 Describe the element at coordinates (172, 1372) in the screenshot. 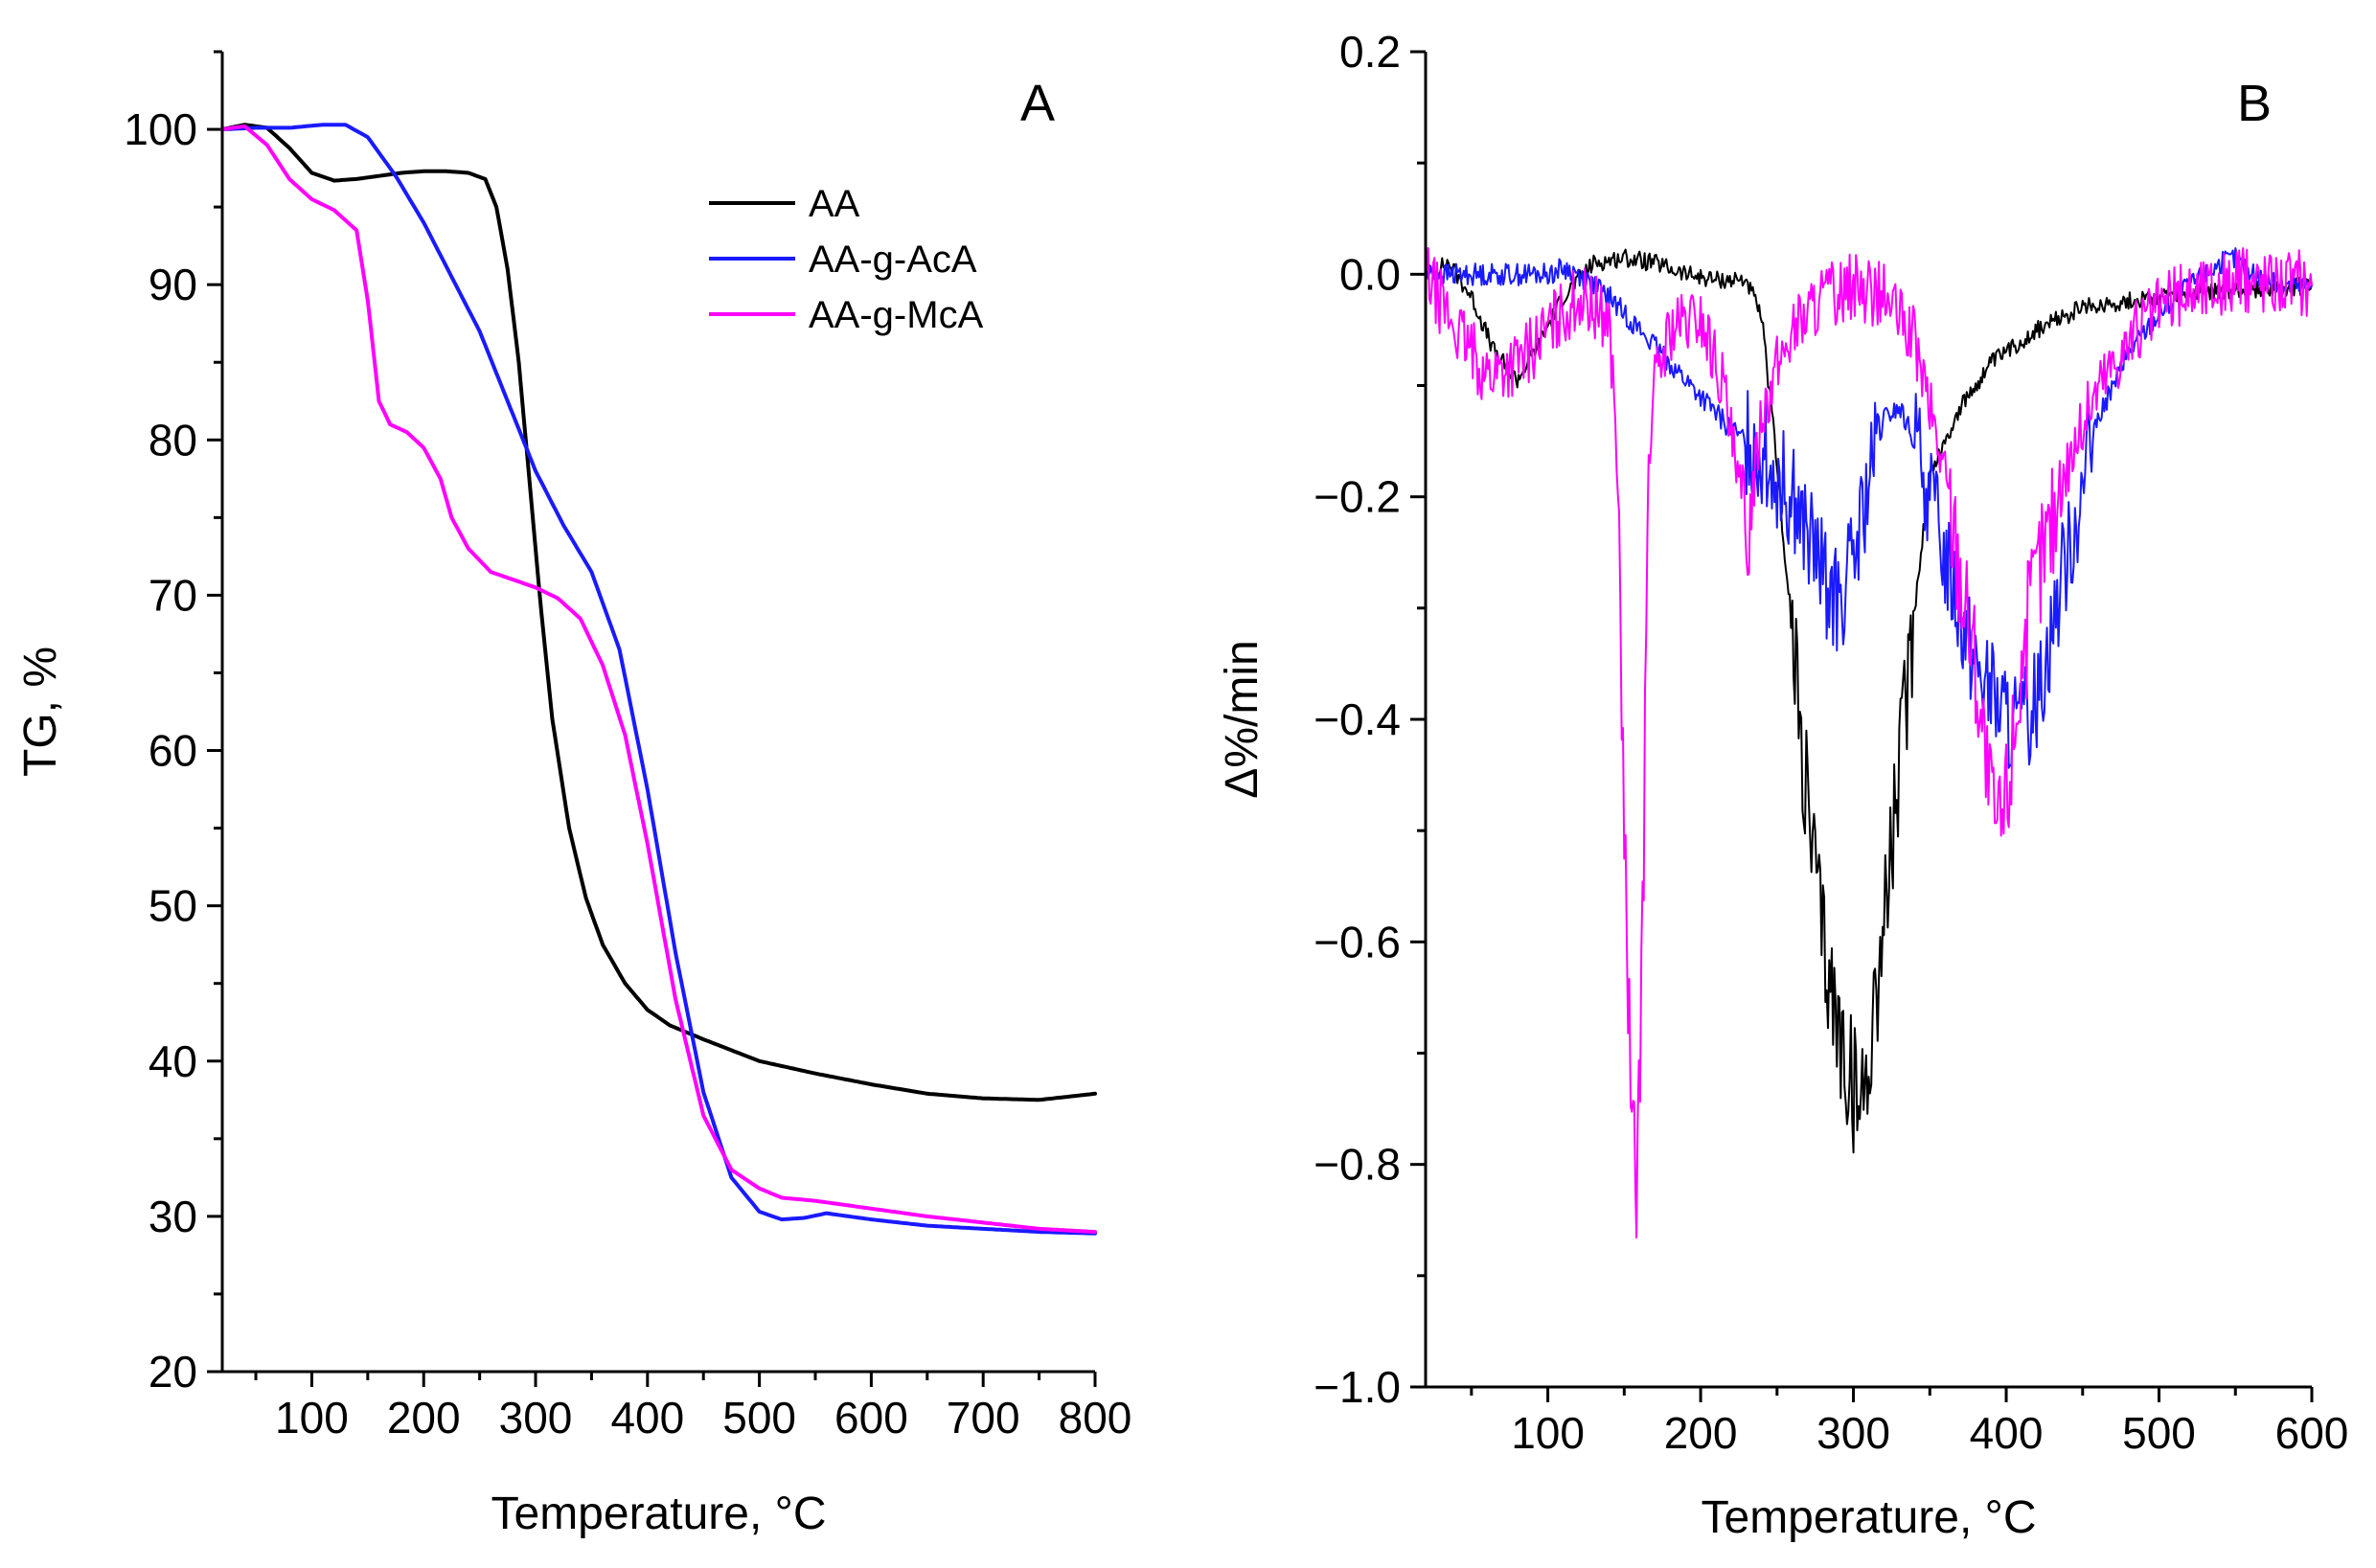

I see `y-tick-label: 20` at that location.